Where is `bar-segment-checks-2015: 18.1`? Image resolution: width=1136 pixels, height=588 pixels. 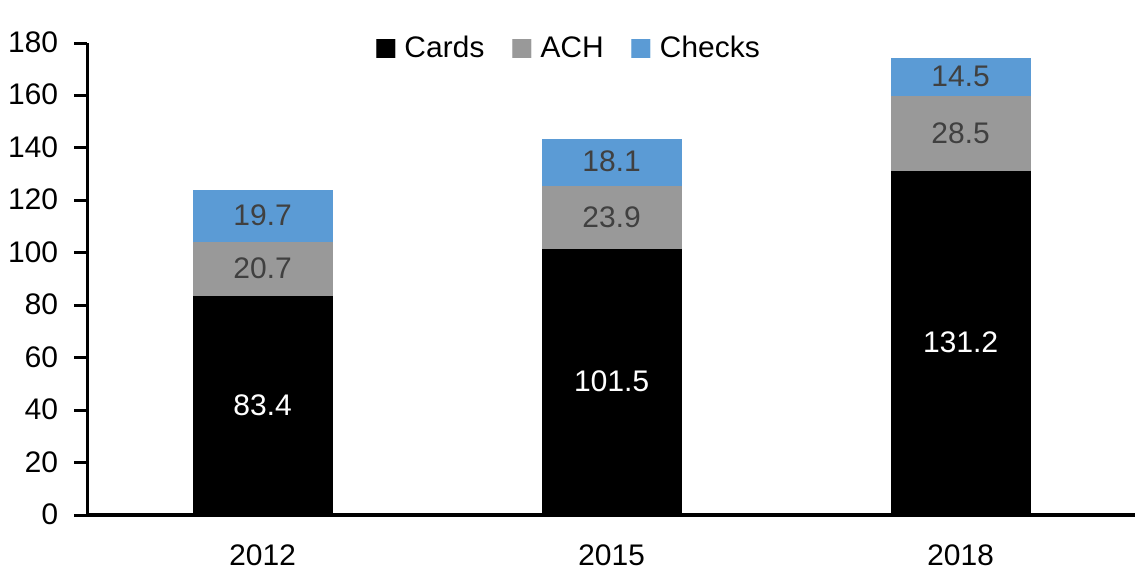
bar-segment-checks-2015: 18.1 is located at coordinates (611, 162).